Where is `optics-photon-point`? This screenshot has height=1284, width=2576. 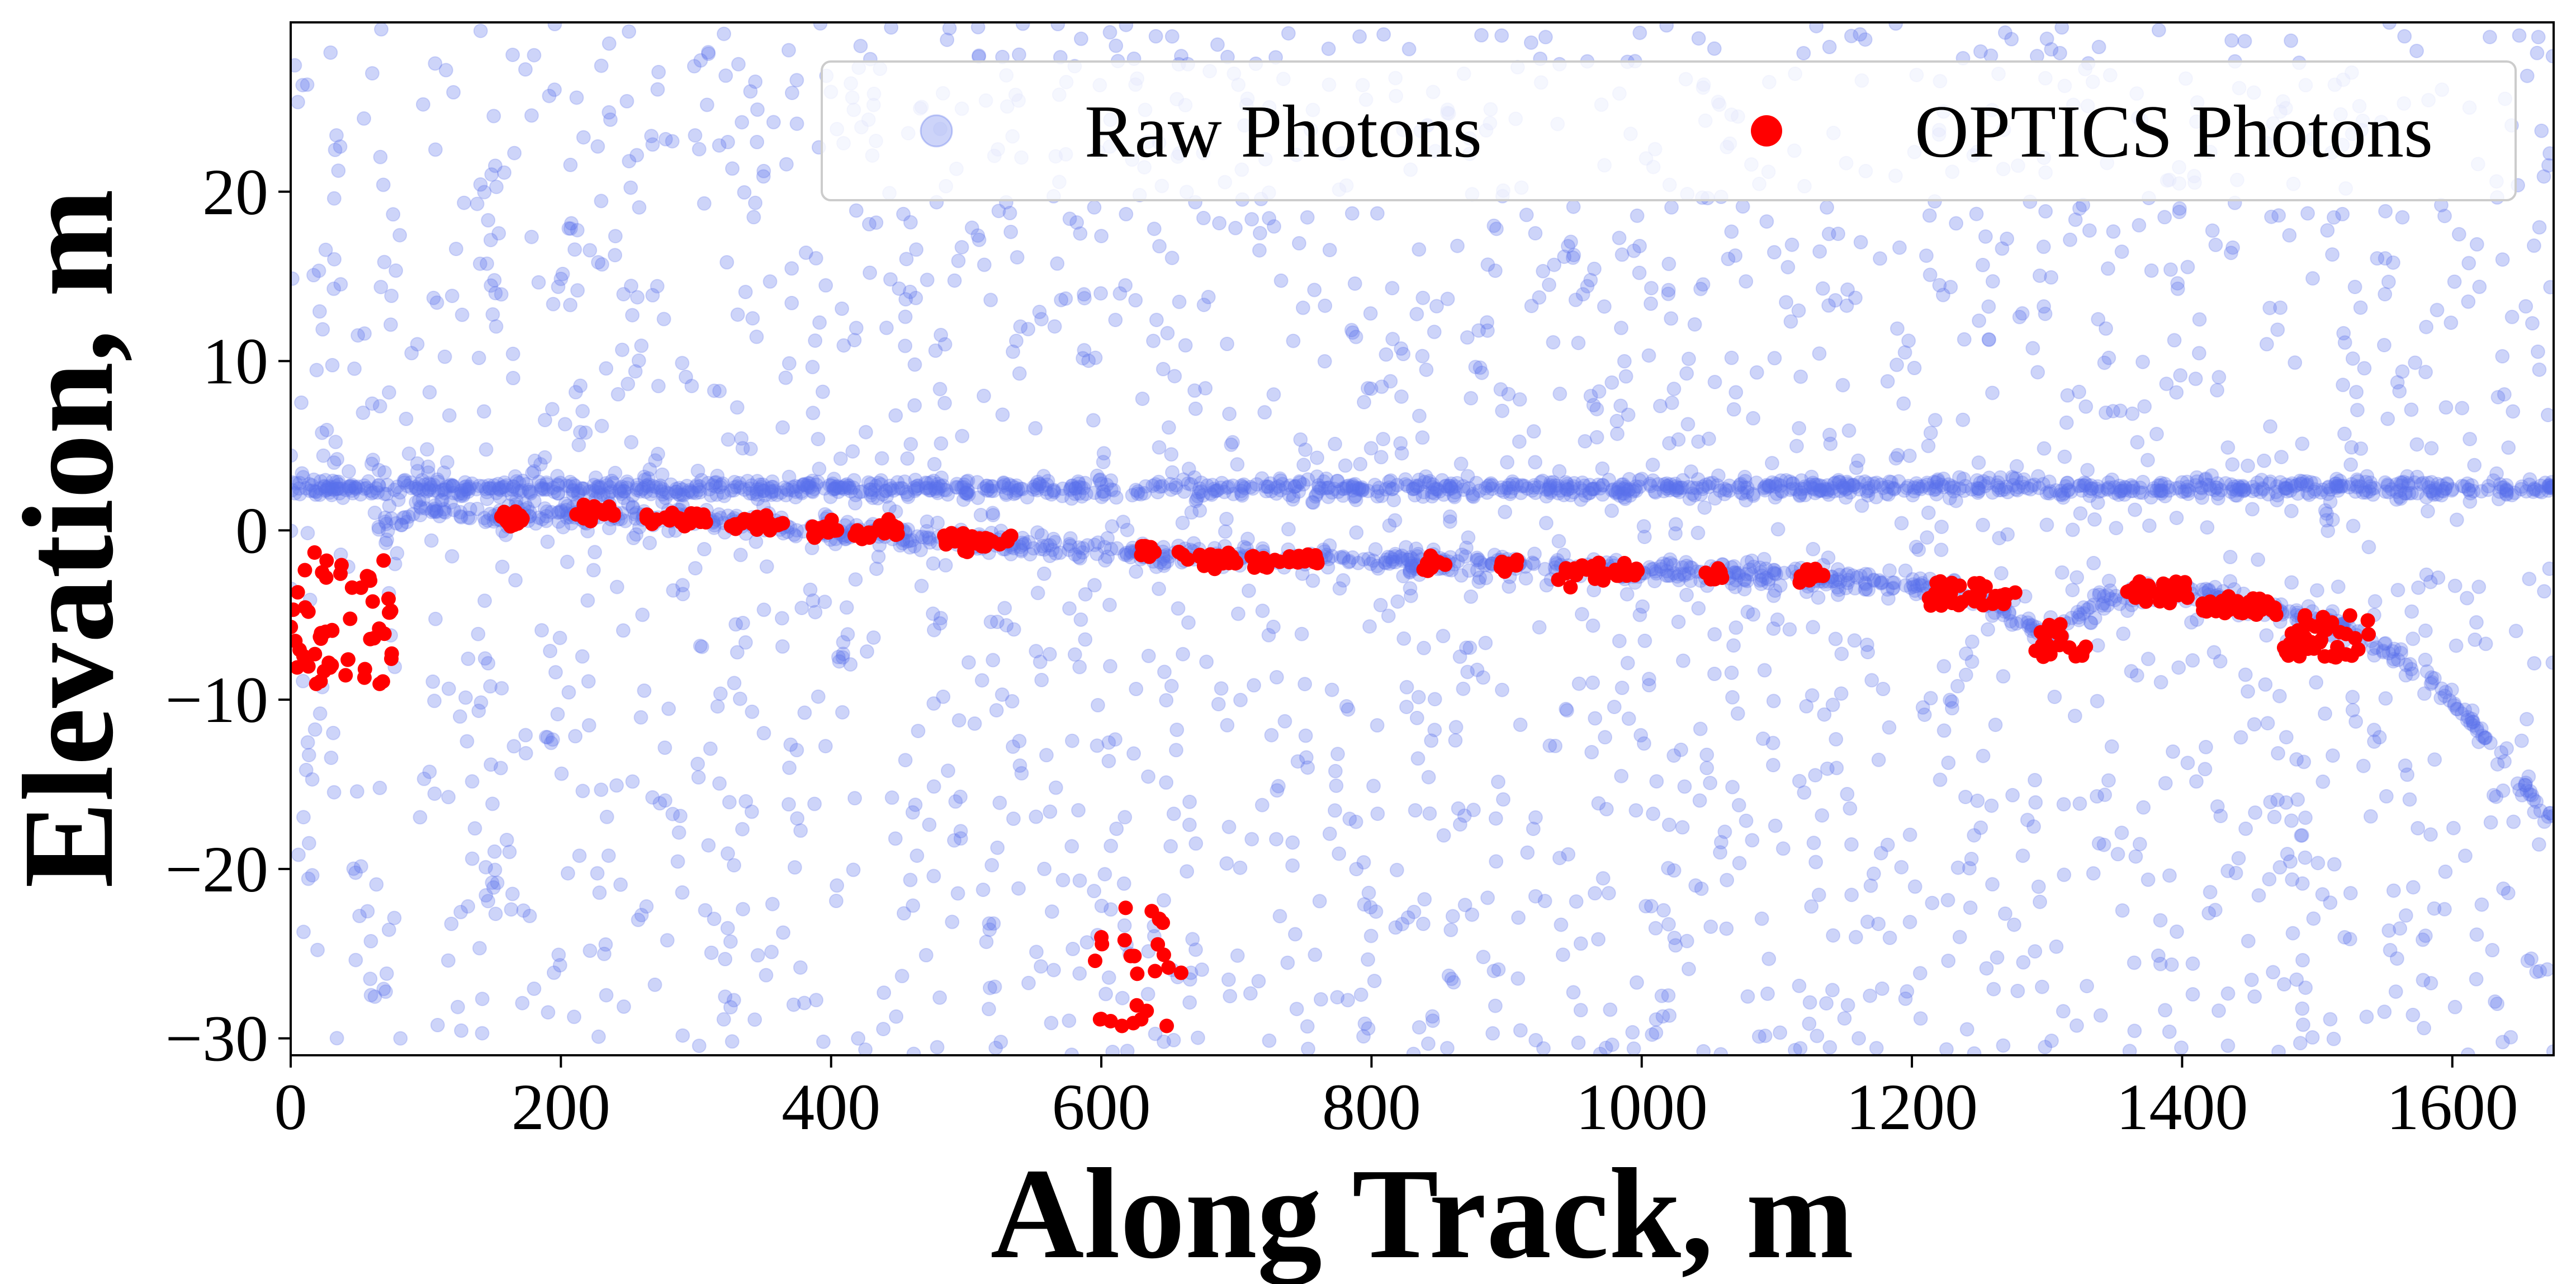
optics-photon-point is located at coordinates (975, 542).